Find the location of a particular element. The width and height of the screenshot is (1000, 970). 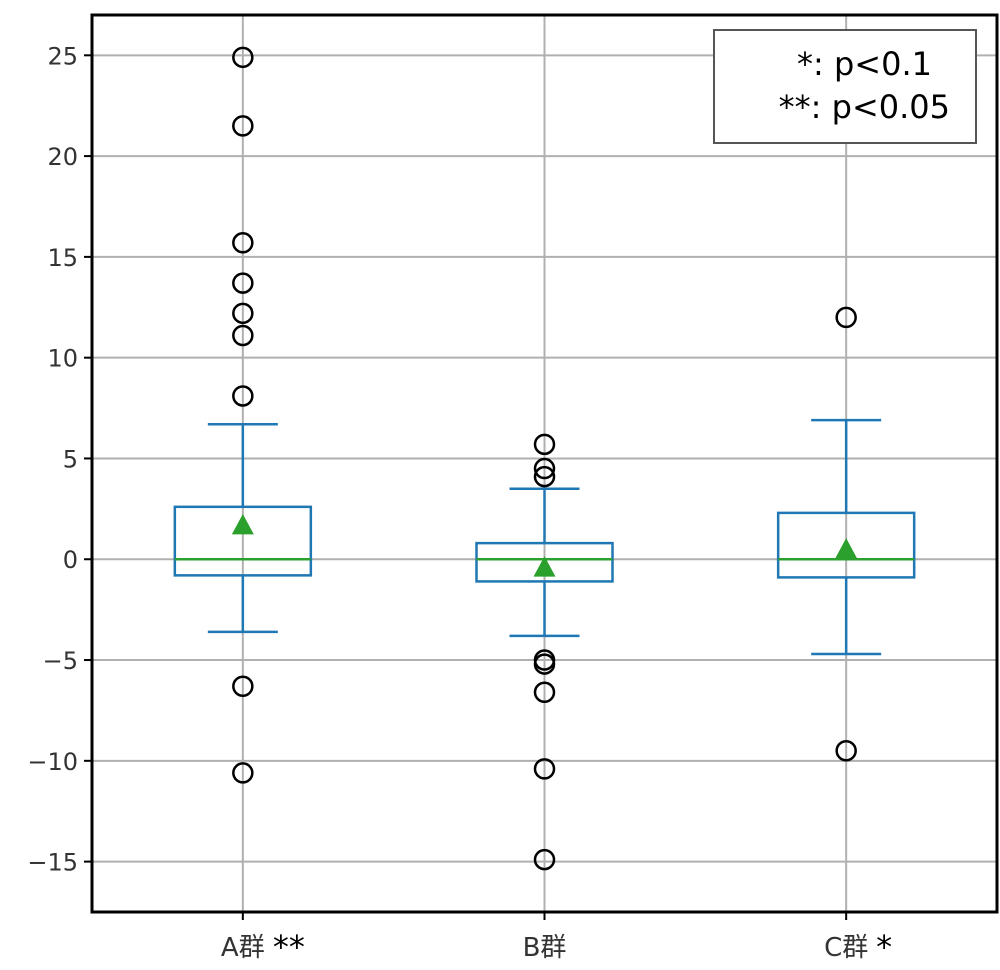

y-tick-label: −15 is located at coordinates (52, 863).